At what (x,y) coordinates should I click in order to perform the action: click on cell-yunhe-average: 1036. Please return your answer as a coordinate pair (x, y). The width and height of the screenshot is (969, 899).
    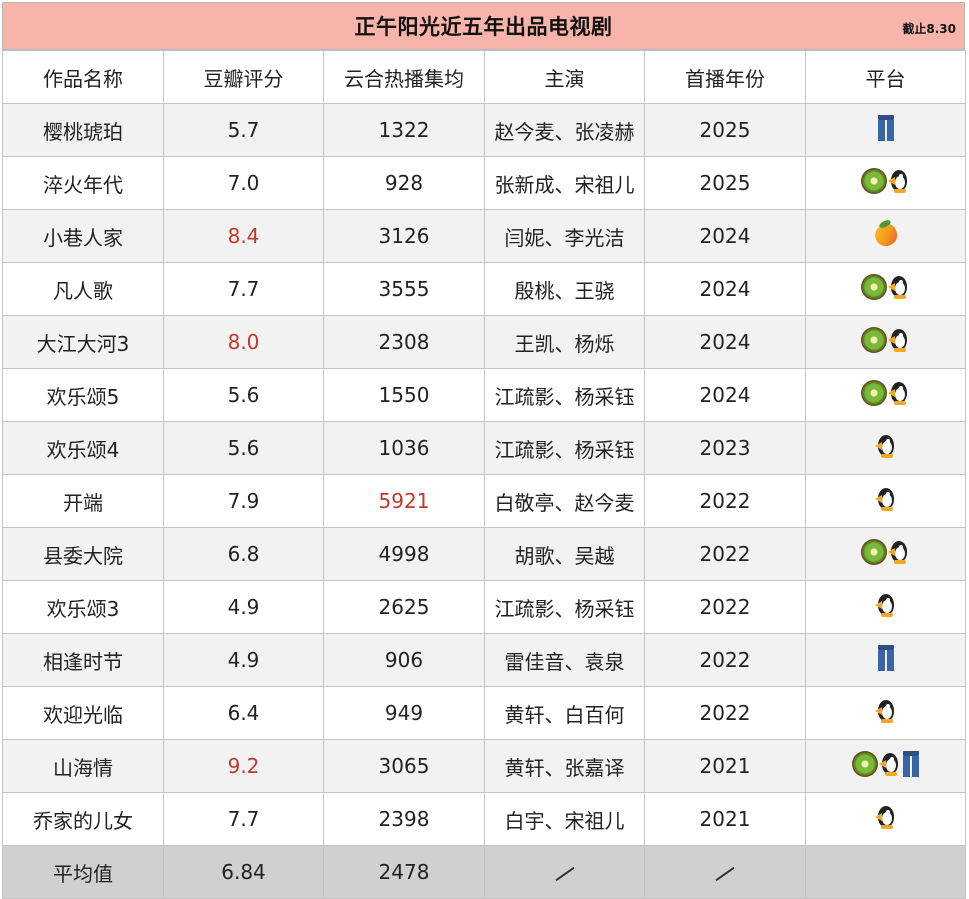
    Looking at the image, I should click on (404, 448).